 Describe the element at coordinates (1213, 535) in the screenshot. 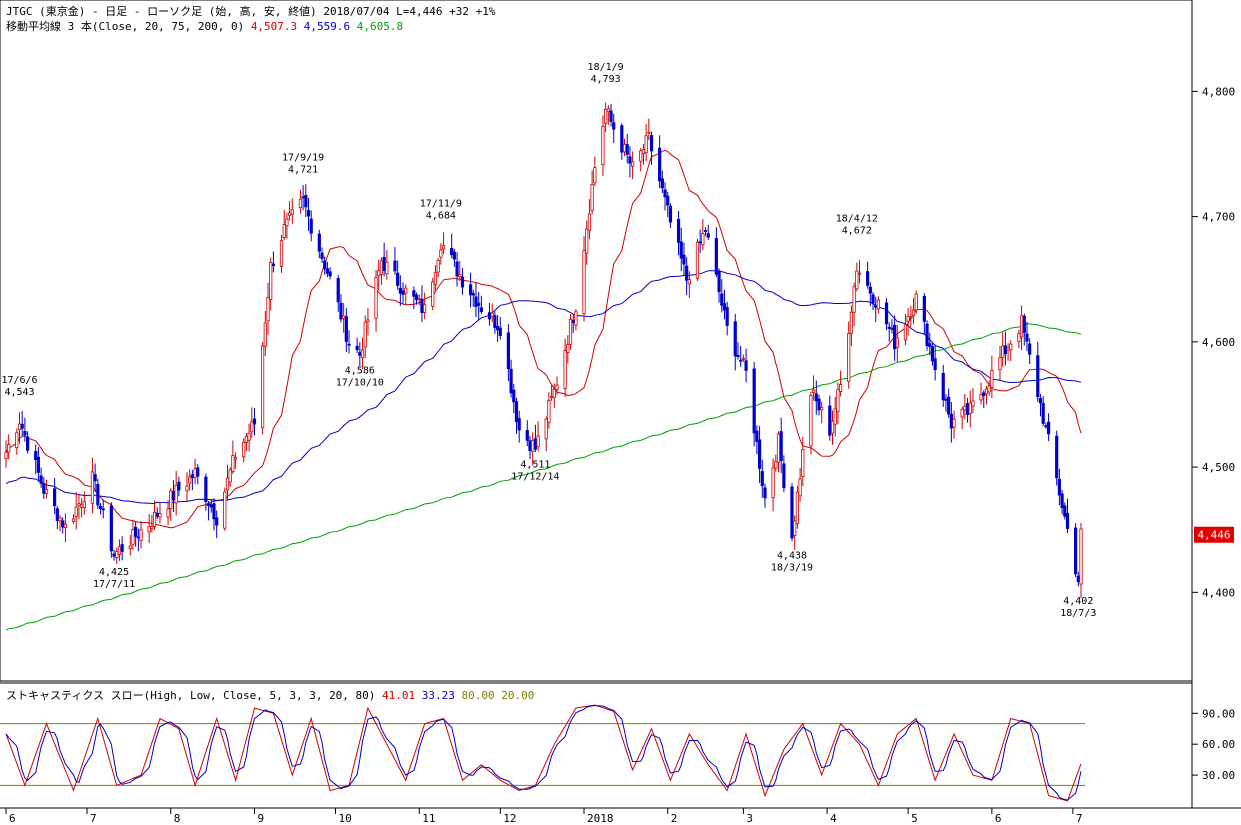

I see `last-price-label: 4,446` at that location.